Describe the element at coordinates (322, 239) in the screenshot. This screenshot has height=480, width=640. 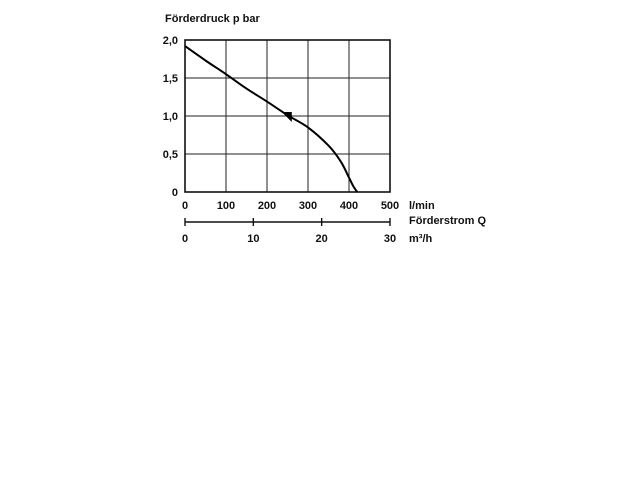
I see `x-tick-label-secondary: 20` at that location.